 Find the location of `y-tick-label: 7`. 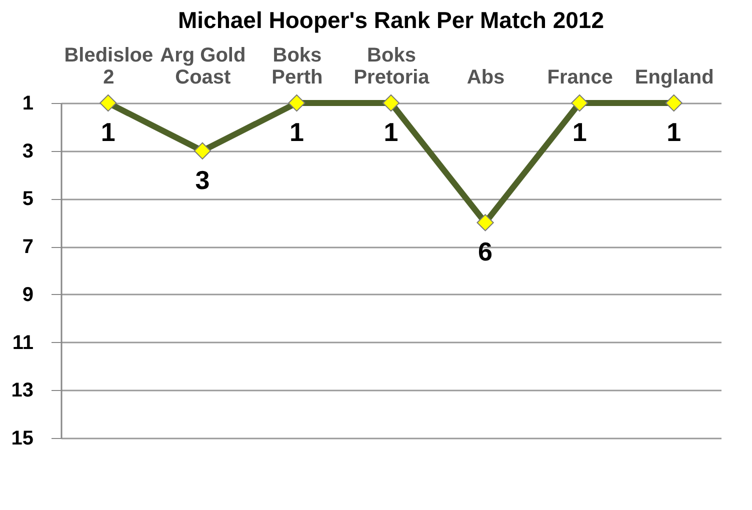

y-tick-label: 7 is located at coordinates (28, 247).